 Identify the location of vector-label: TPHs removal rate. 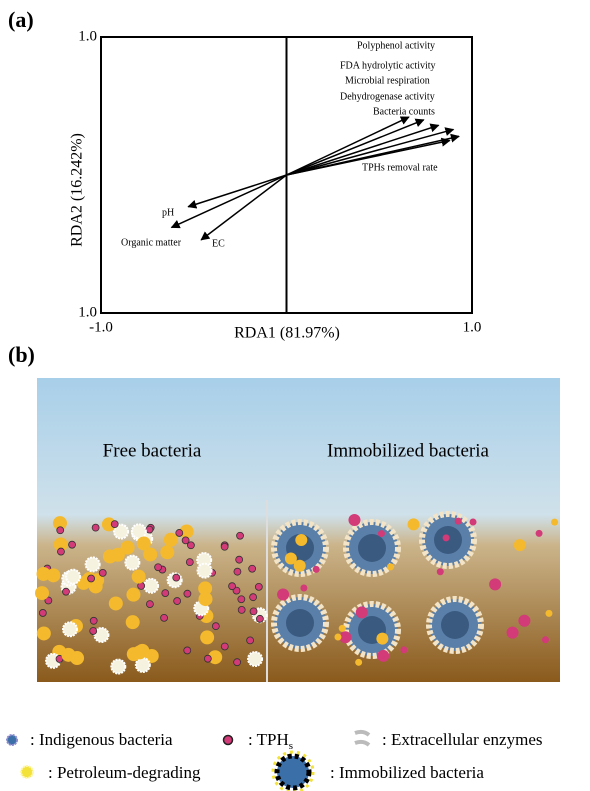
(400, 167).